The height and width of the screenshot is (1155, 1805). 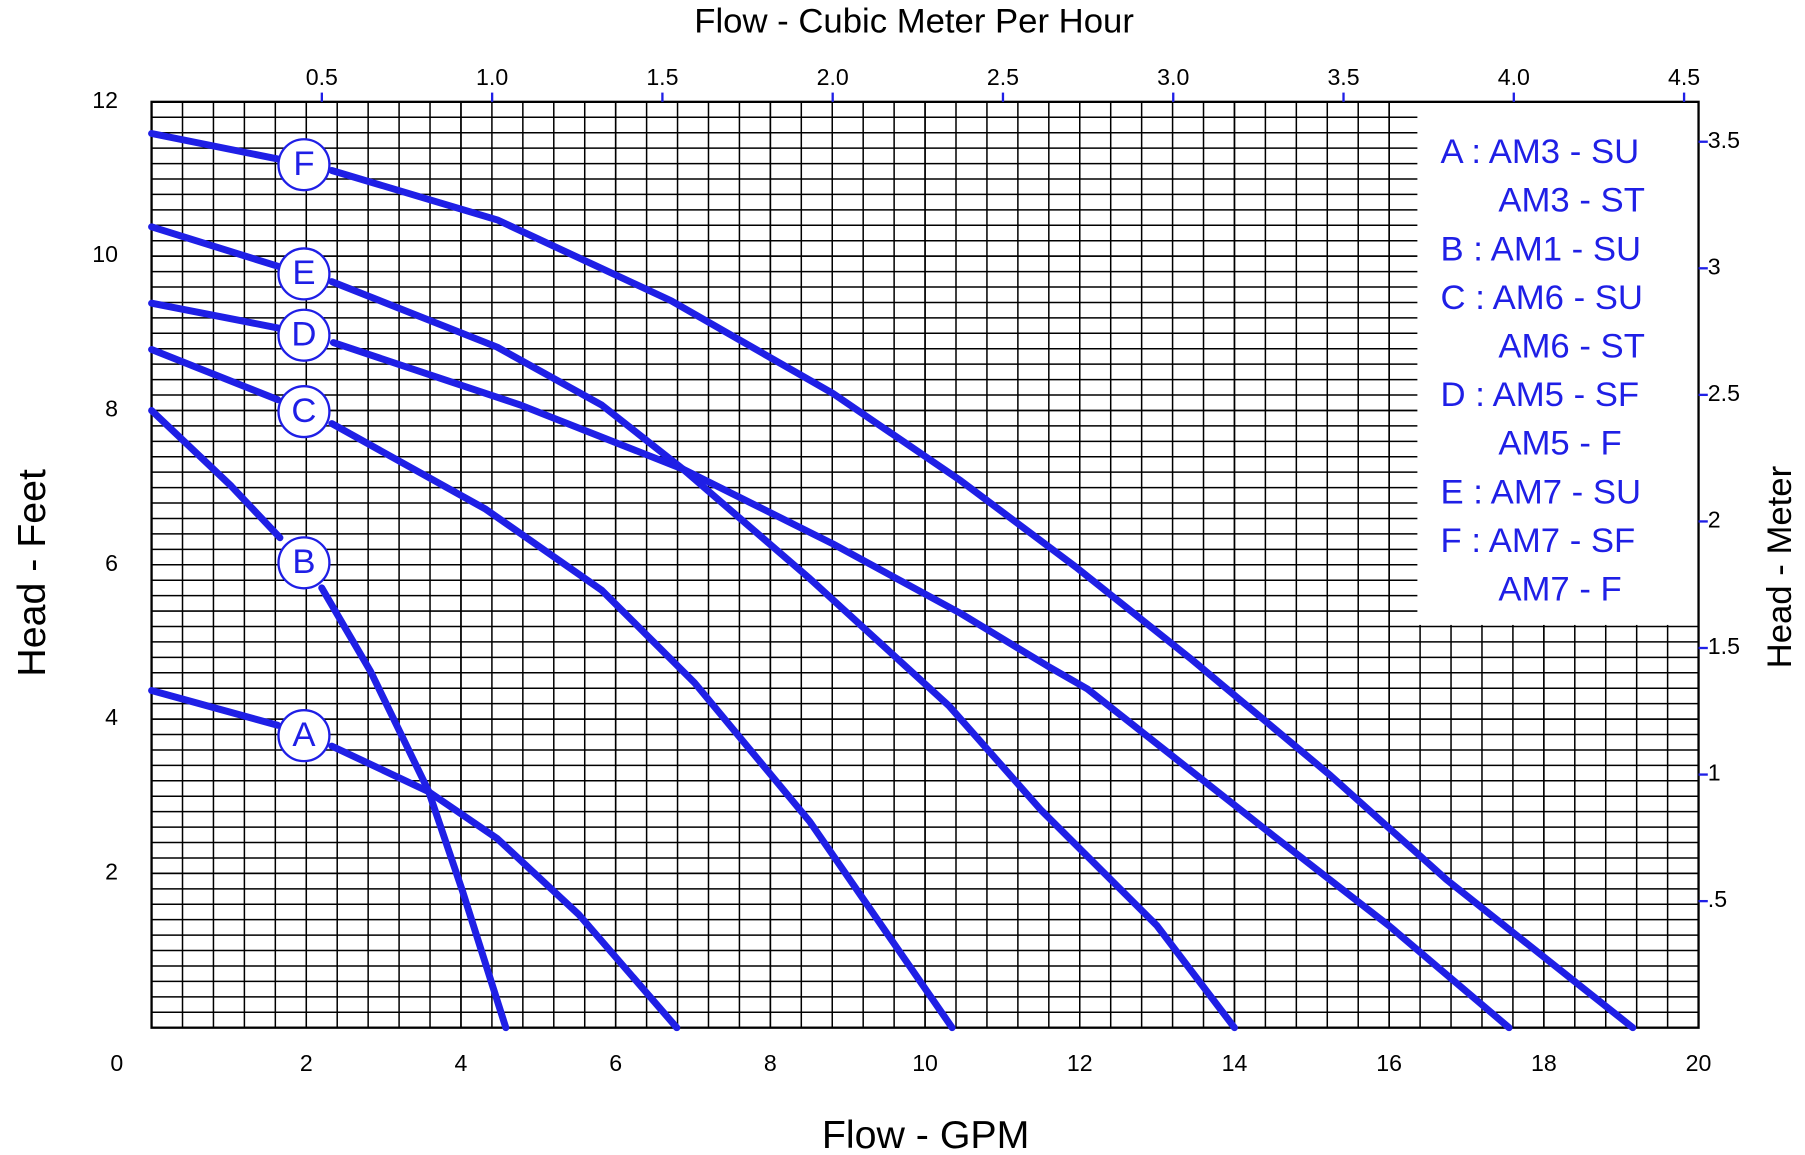 What do you see at coordinates (1343, 77) in the screenshot?
I see `x2-tick-label: 3.5` at bounding box center [1343, 77].